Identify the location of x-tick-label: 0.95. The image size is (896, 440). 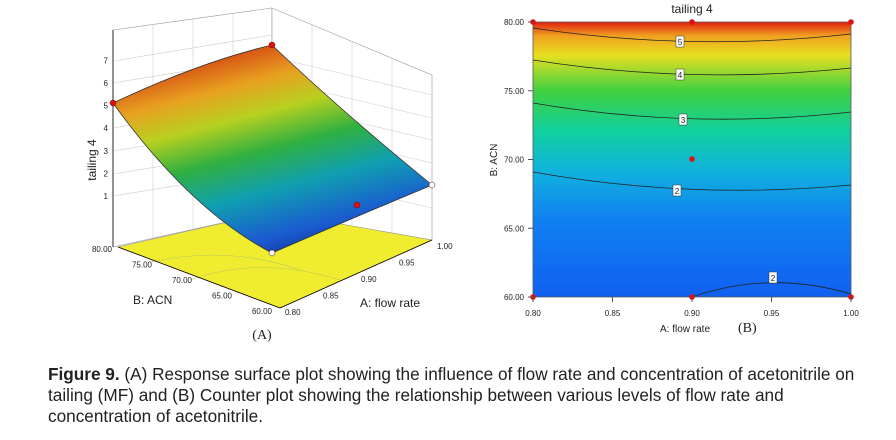
(772, 313).